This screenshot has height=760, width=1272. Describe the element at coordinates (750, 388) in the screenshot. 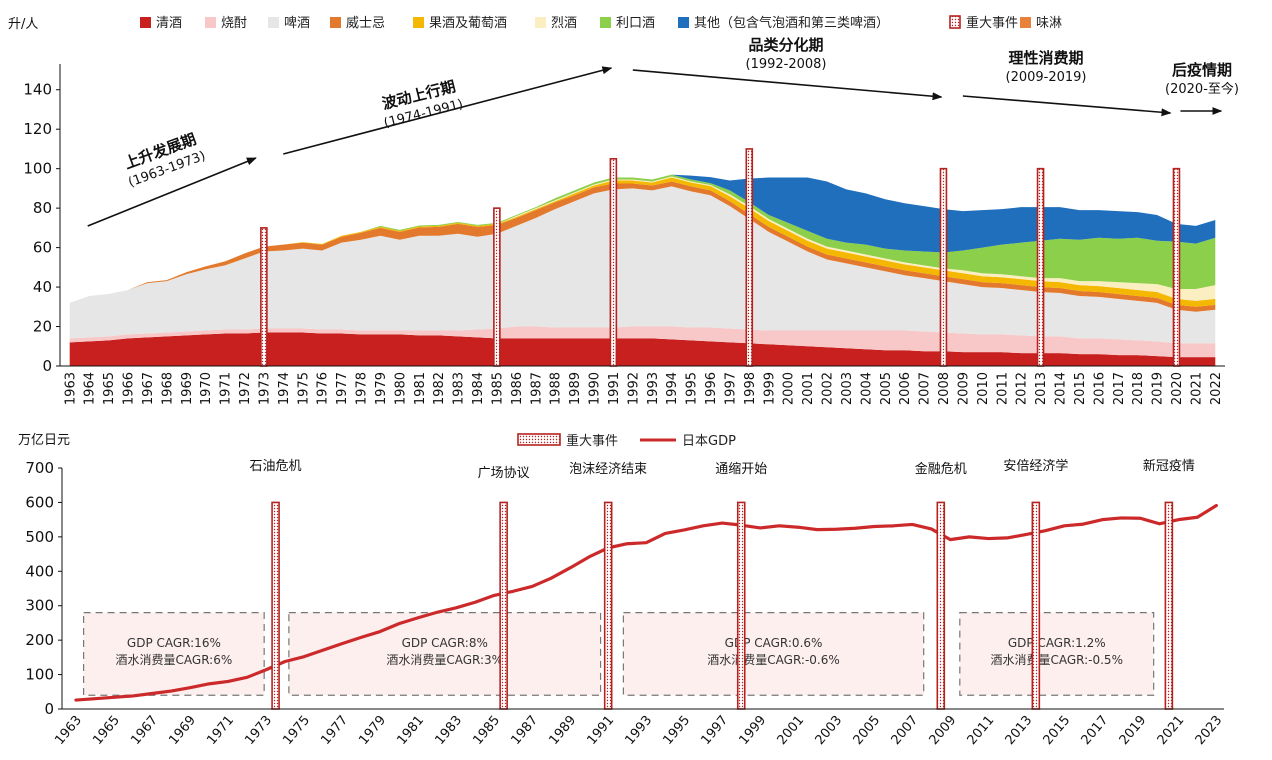

I see `top-x-tick-label: 1998` at that location.